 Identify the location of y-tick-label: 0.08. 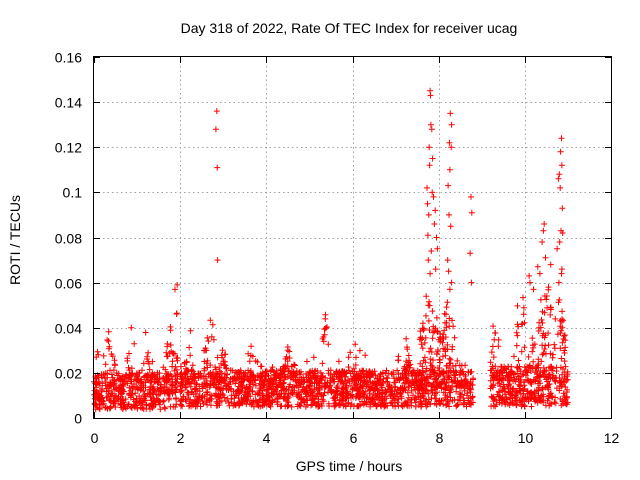
(68, 239).